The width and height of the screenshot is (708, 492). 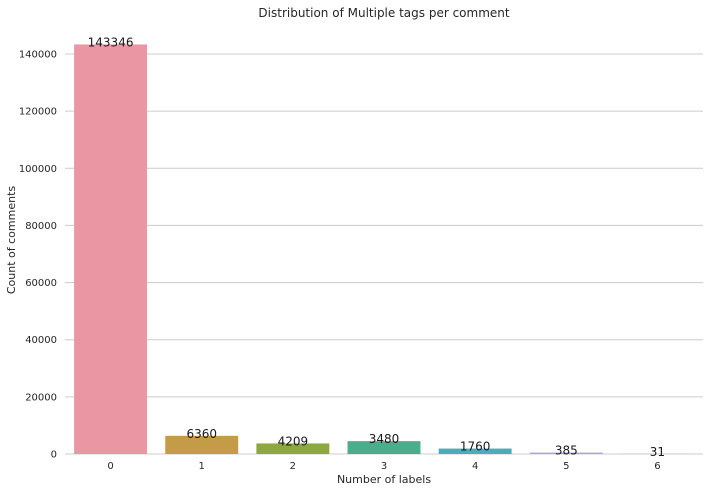 I want to click on x-tick-label: 2, so click(x=293, y=466).